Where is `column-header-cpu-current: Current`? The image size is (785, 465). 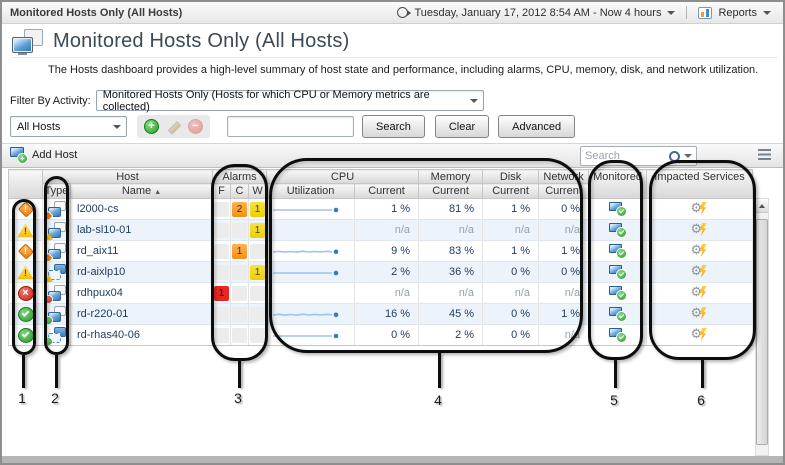
column-header-cpu-current: Current is located at coordinates (387, 191).